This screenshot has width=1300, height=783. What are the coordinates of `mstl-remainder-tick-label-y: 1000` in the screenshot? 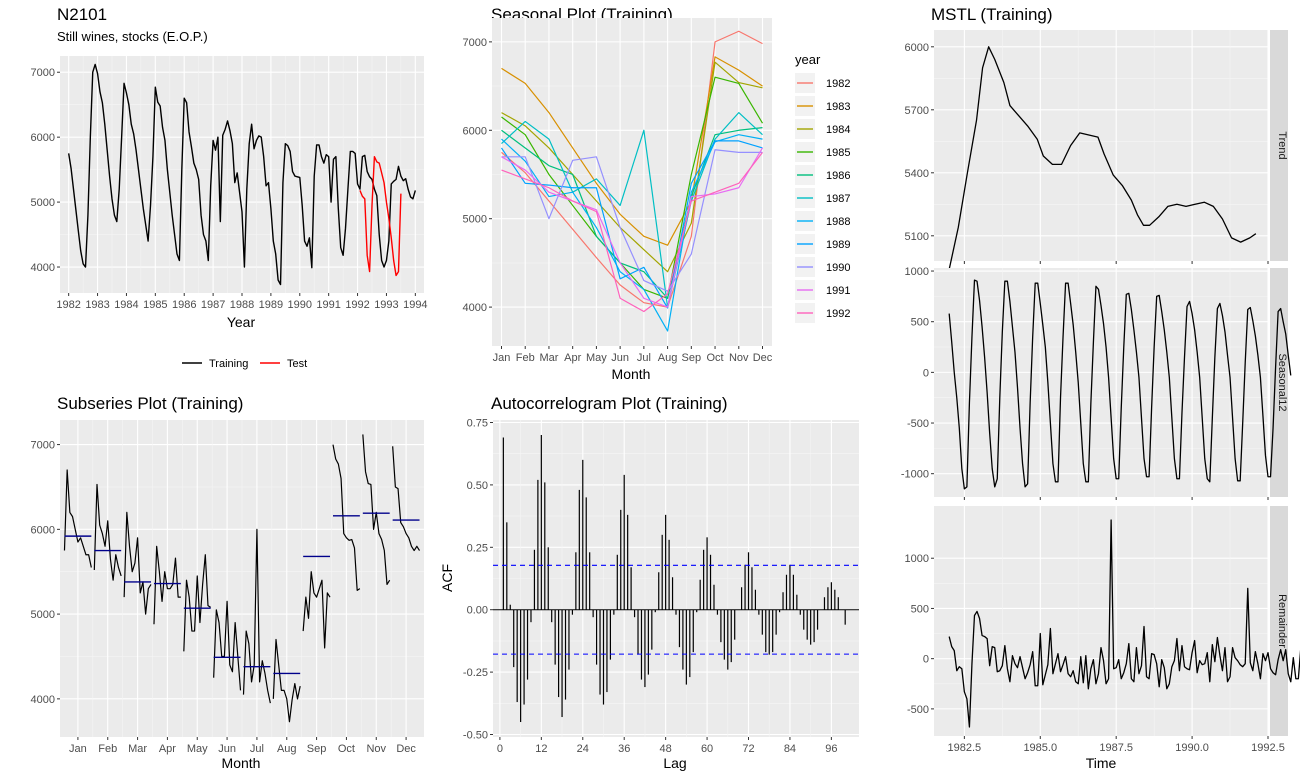 It's located at (917, 559).